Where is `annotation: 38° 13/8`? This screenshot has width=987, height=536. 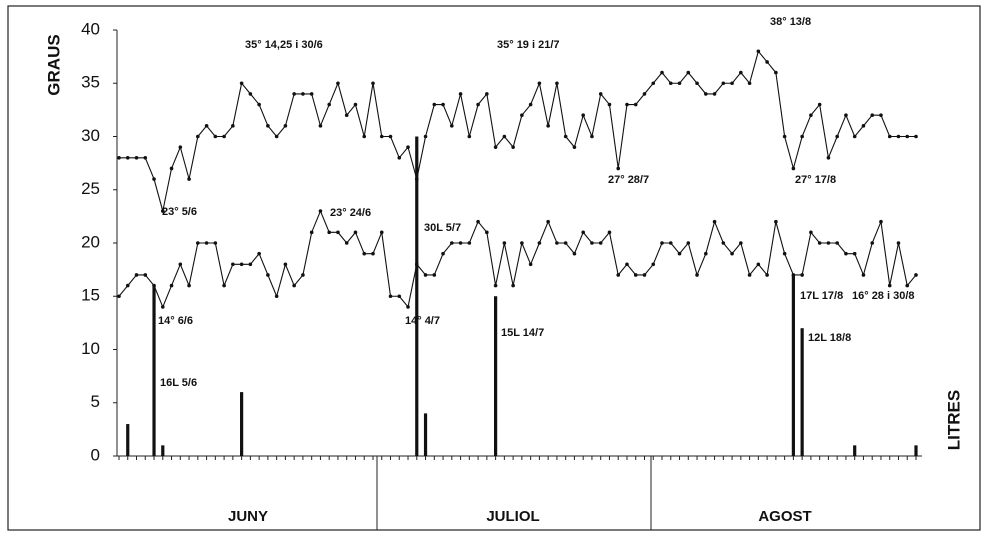
annotation: 38° 13/8 is located at coordinates (790, 22).